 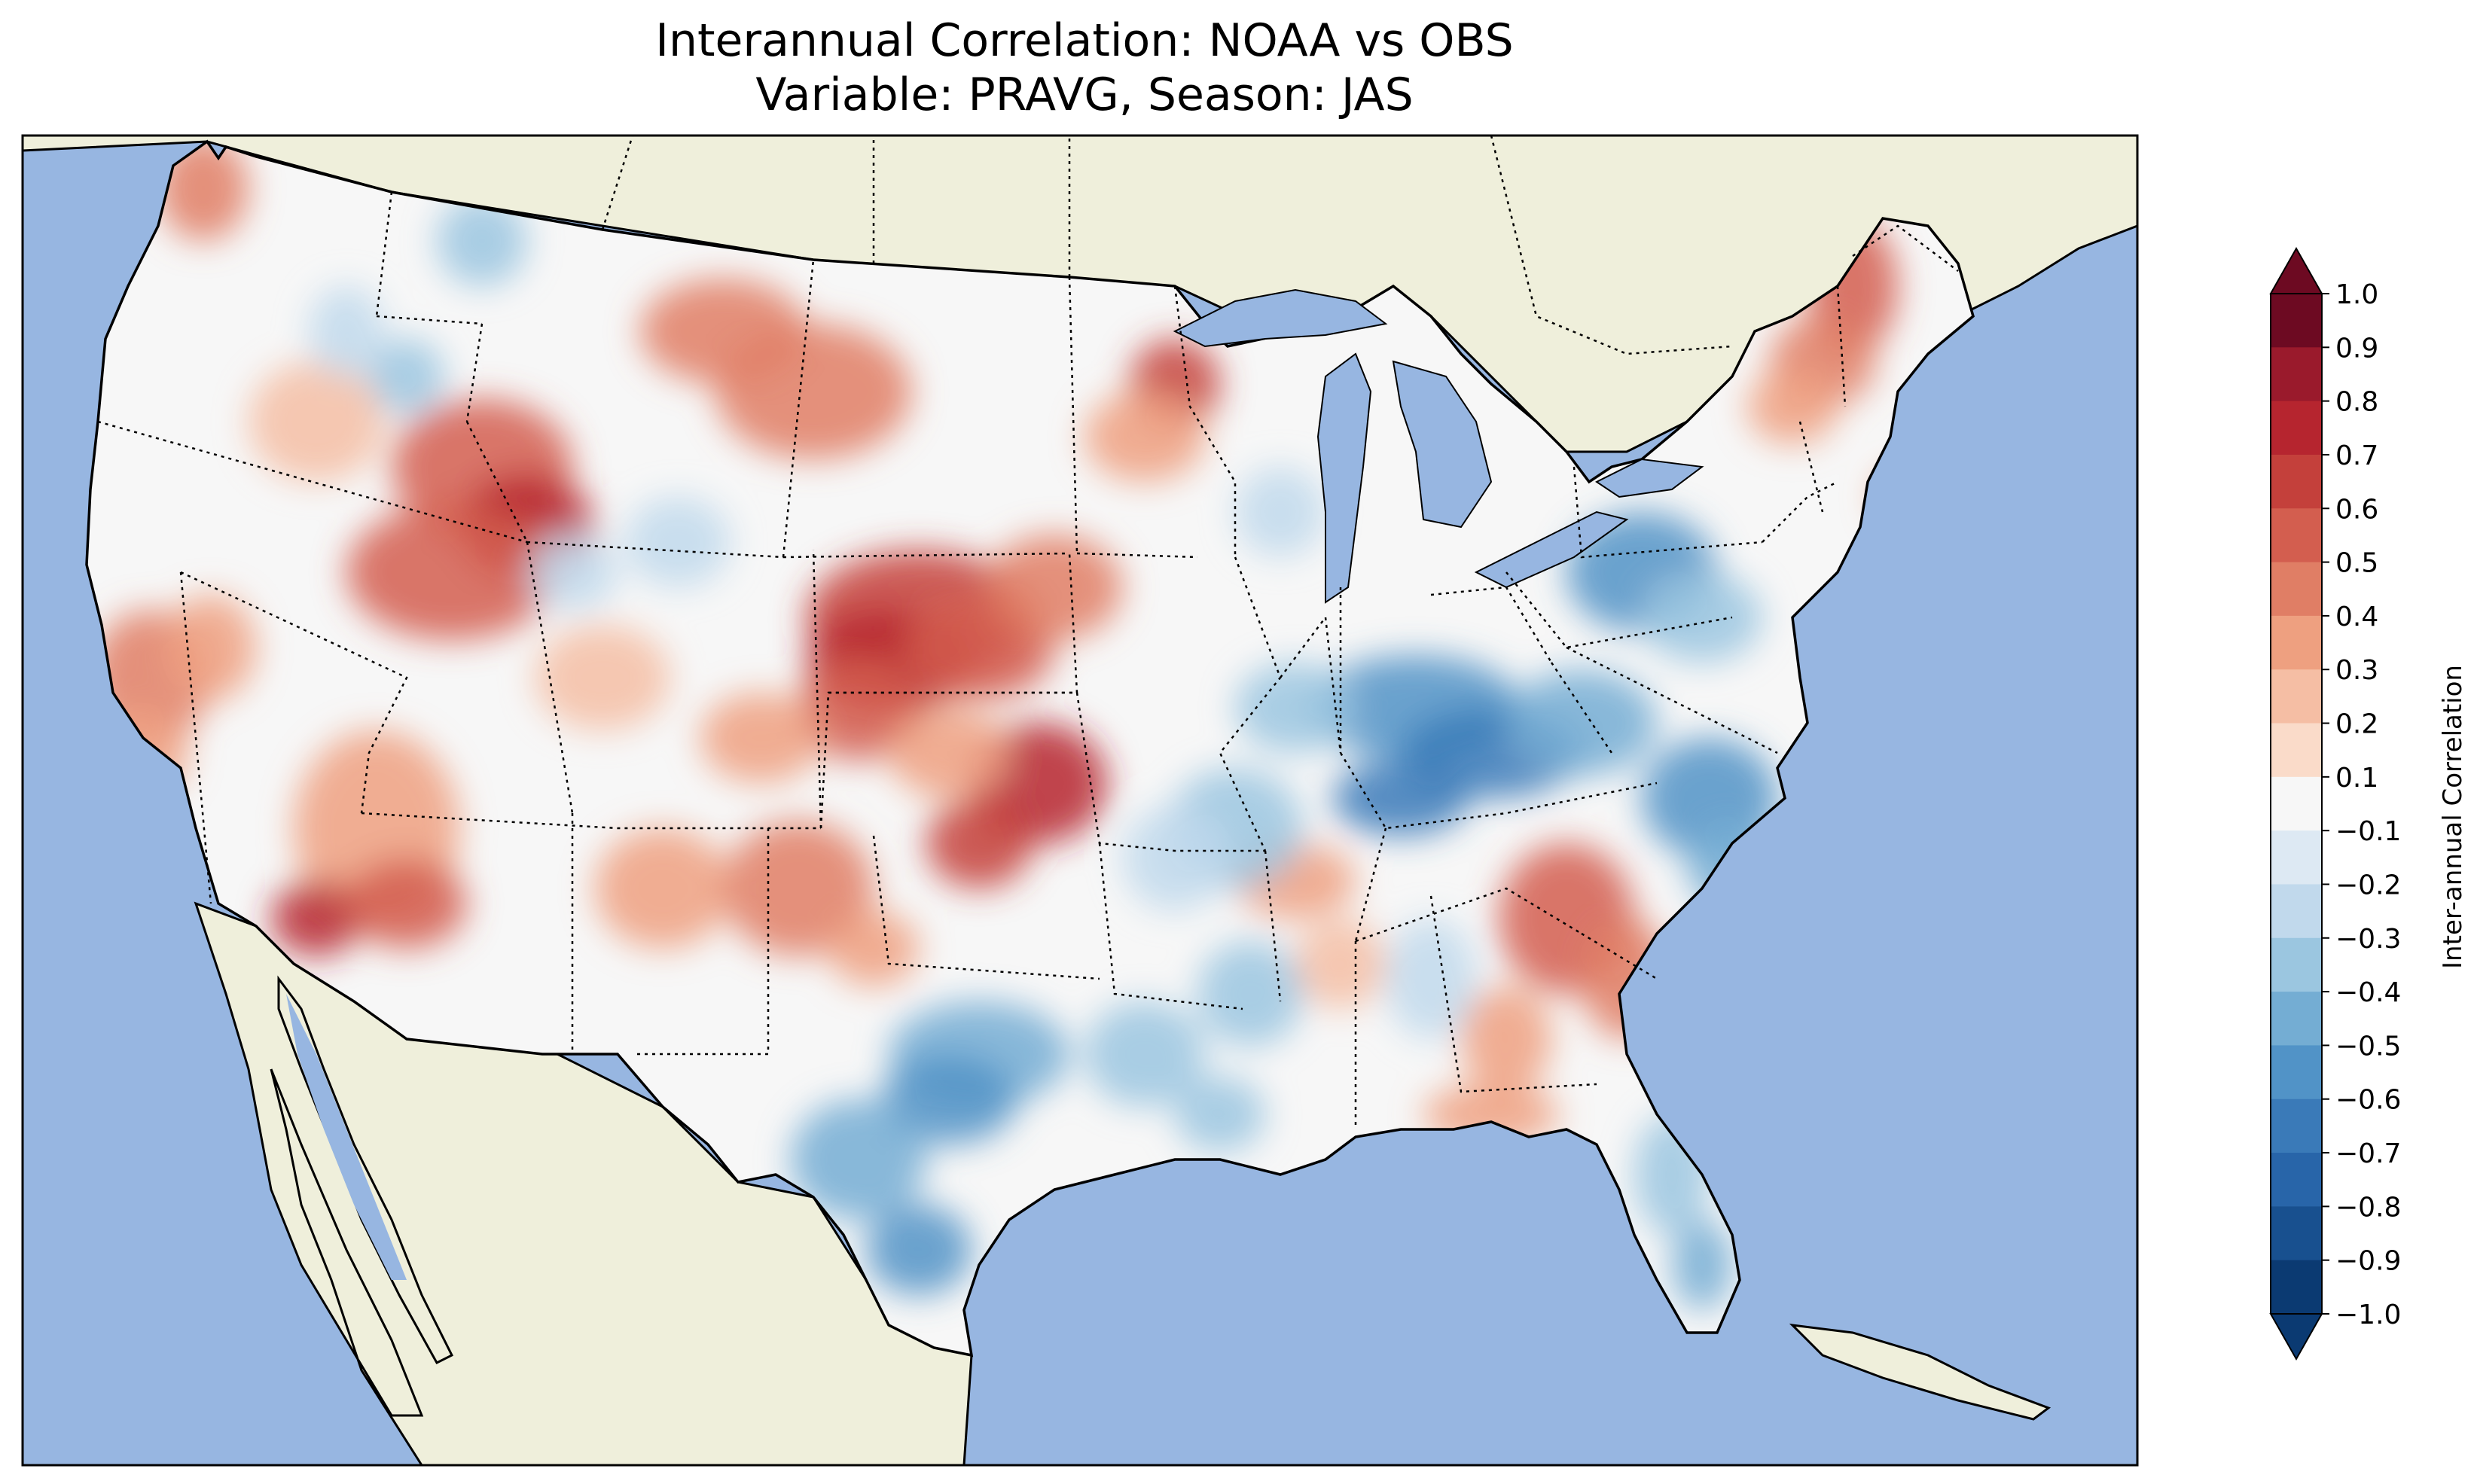 I want to click on colorbar-outline, so click(x=2296, y=804).